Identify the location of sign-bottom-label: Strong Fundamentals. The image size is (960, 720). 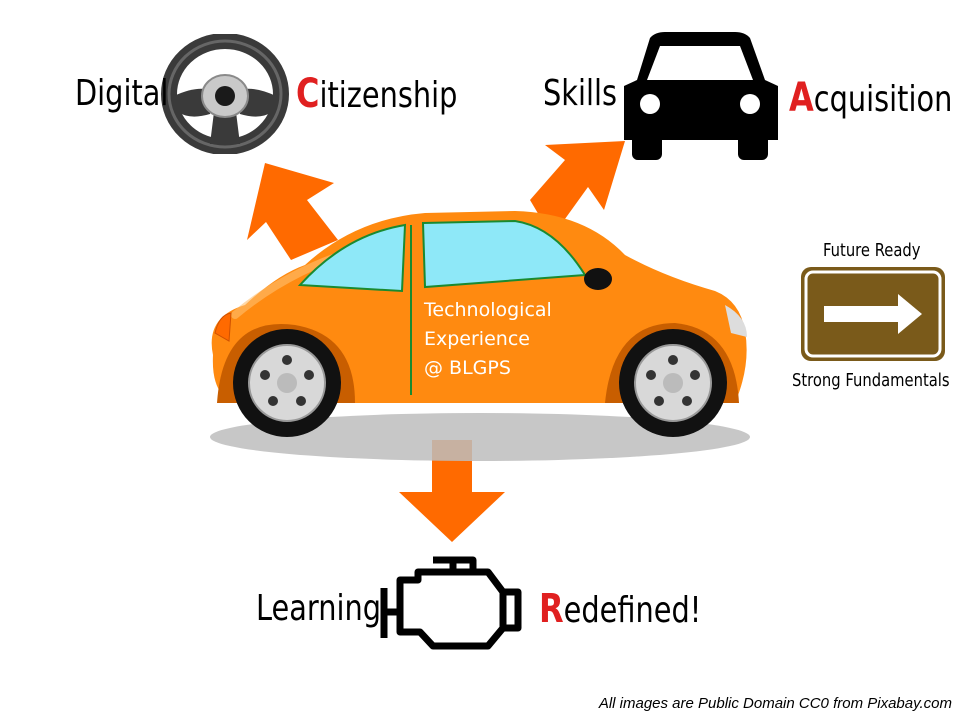
(871, 380).